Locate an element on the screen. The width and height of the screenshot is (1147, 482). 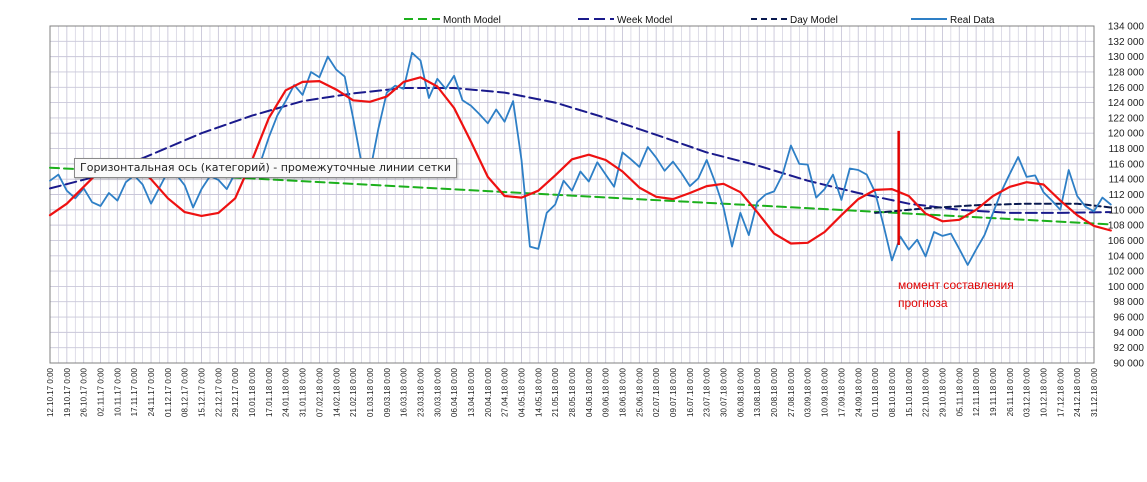
x-tick-label: 26.10.17 0:00 is located at coordinates (84, 391).